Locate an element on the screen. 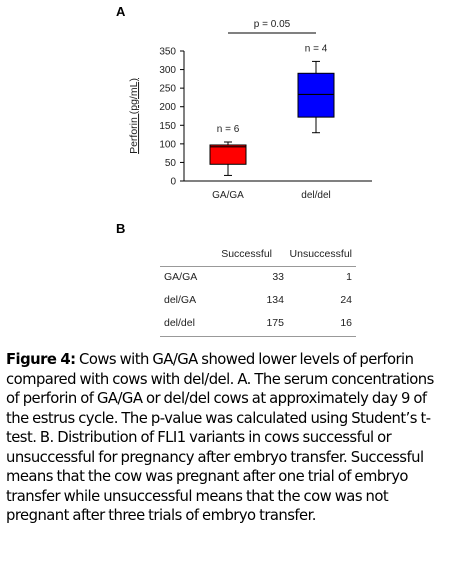  y-axis-label: Perforin (pg/mL) is located at coordinates (134, 116).